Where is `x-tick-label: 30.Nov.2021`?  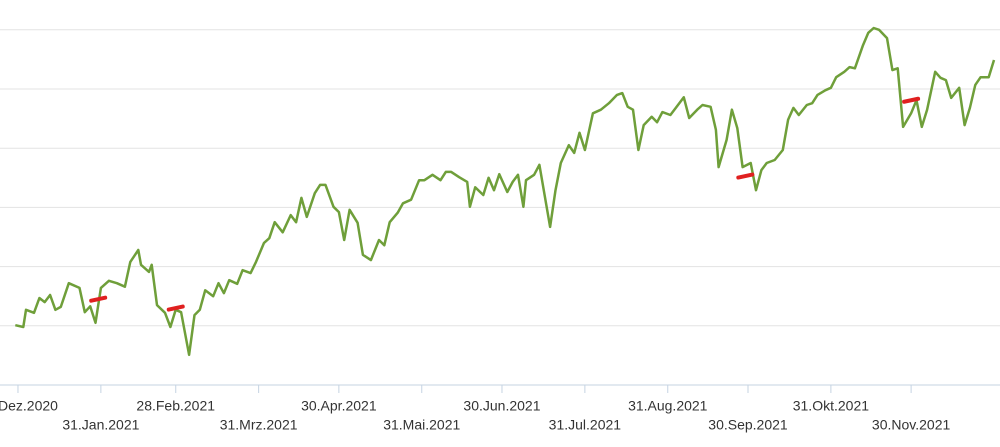
x-tick-label: 30.Nov.2021 is located at coordinates (911, 425).